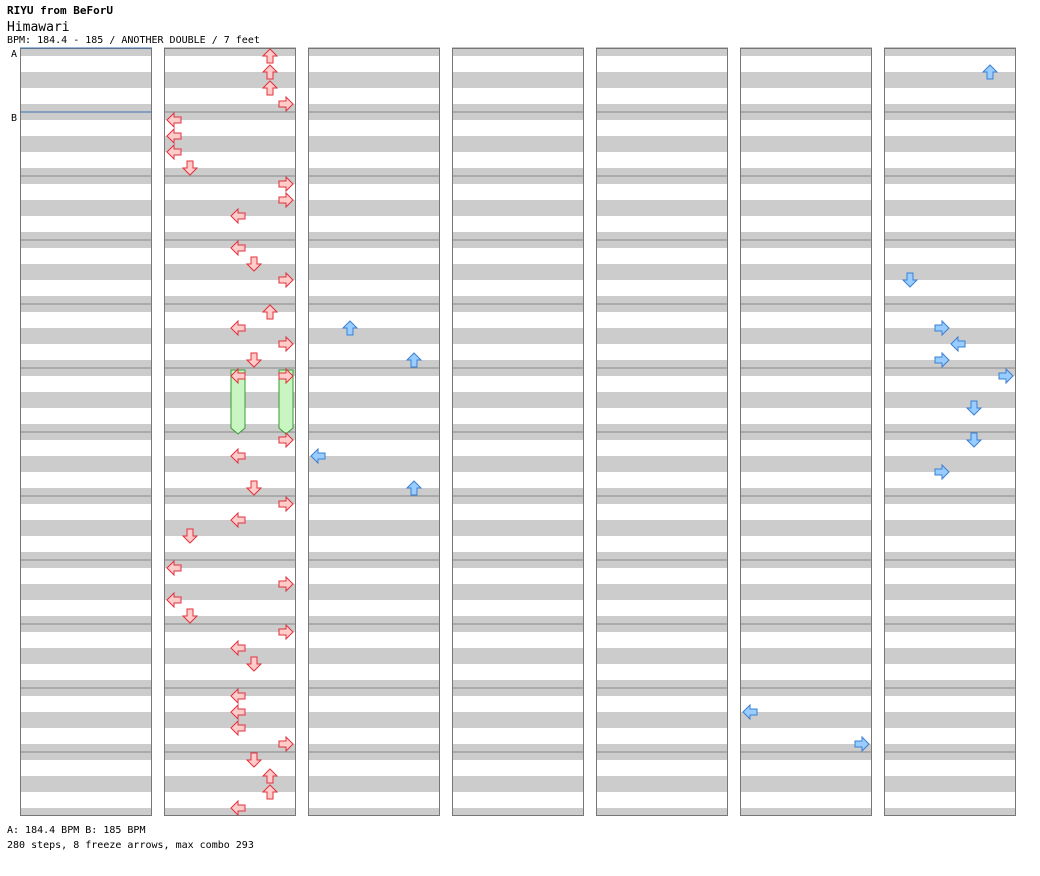  Describe the element at coordinates (76, 830) in the screenshot. I see `bpm-legend: A: 184.4 BPM B: 185 BPM` at that location.